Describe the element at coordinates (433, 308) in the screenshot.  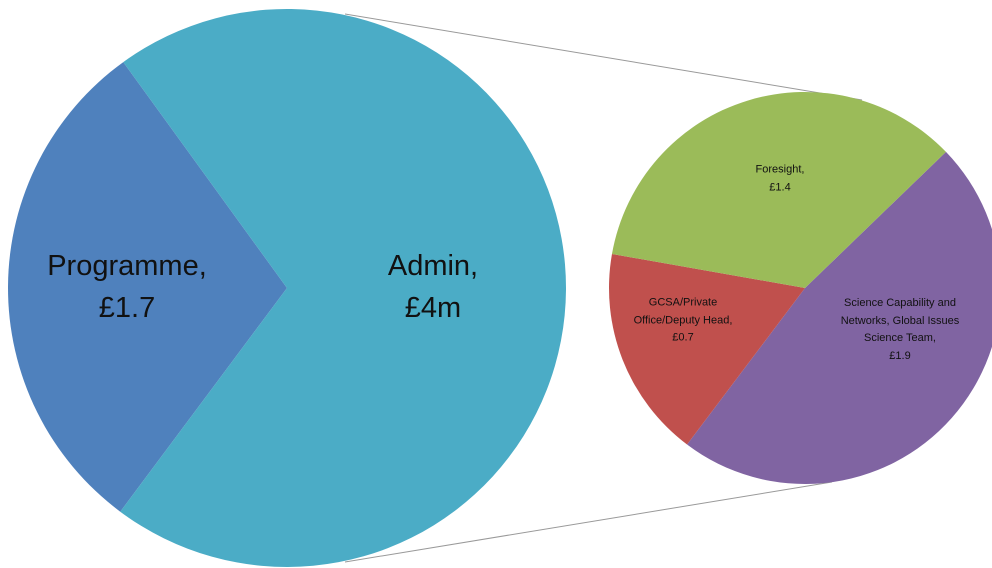
I see `value-label: £4m` at that location.